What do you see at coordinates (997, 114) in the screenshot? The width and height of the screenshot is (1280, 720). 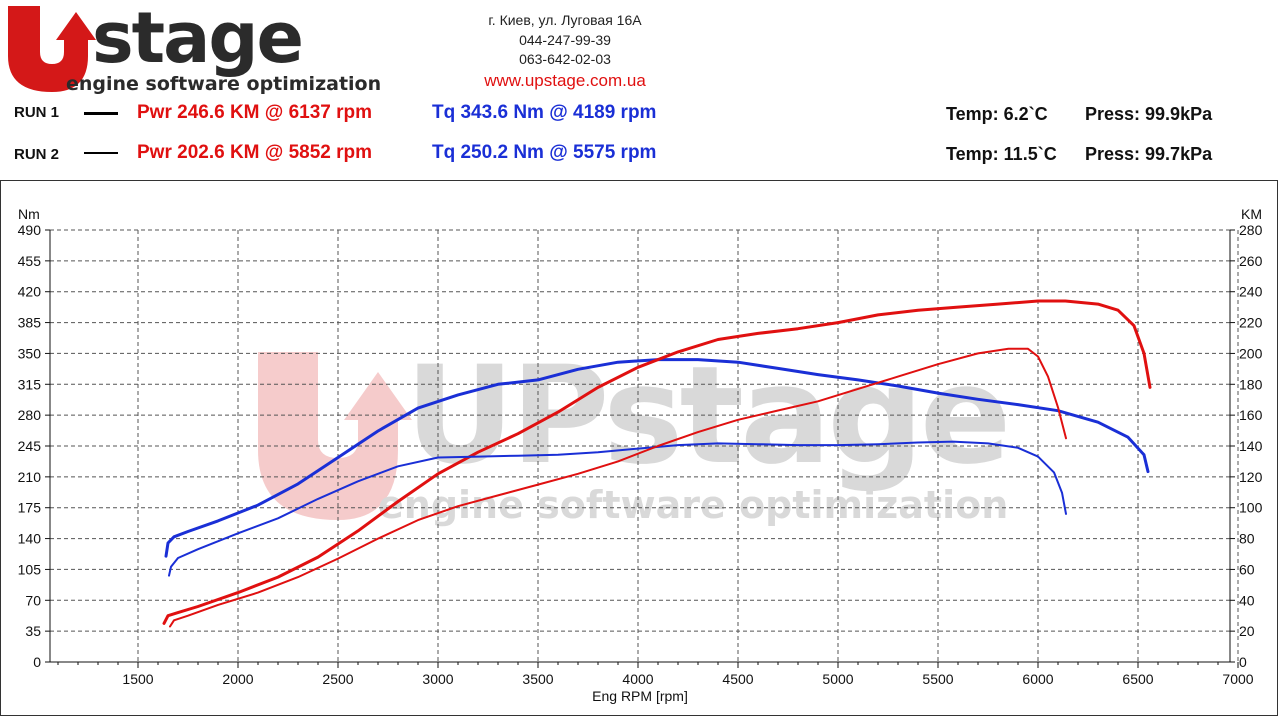 I see `run1-temp: Temp: 6.2`C` at bounding box center [997, 114].